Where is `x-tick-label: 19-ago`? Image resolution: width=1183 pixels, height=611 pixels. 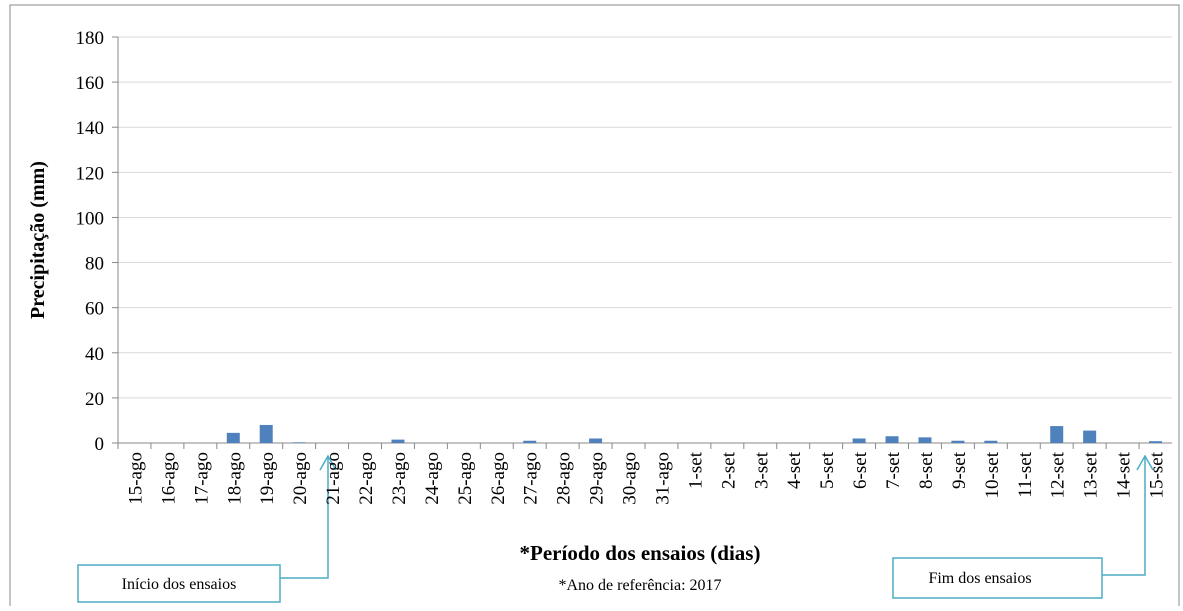 x-tick-label: 19-ago is located at coordinates (267, 478).